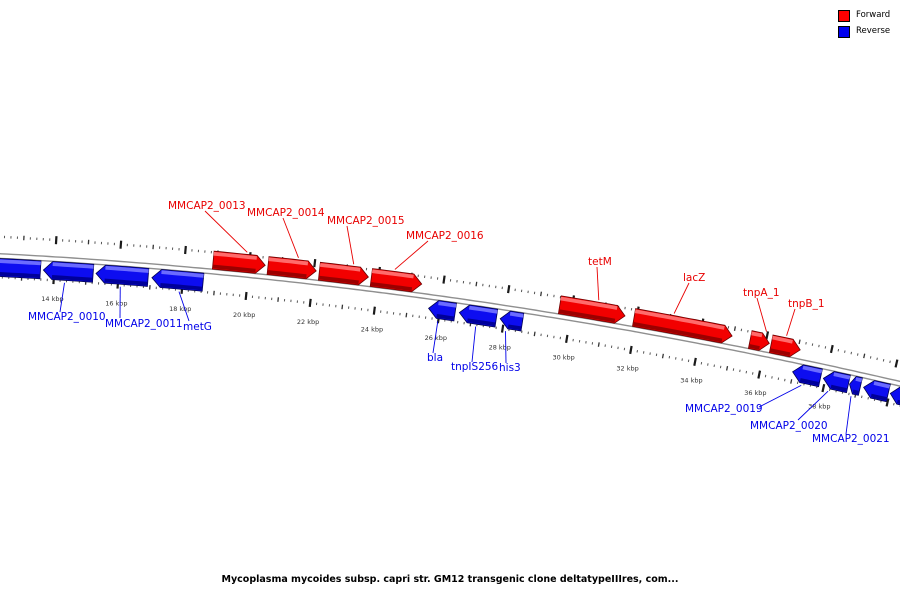 This screenshot has height=600, width=900. What do you see at coordinates (500, 347) in the screenshot?
I see `ruler-label-28kbp: 28 kbp` at bounding box center [500, 347].